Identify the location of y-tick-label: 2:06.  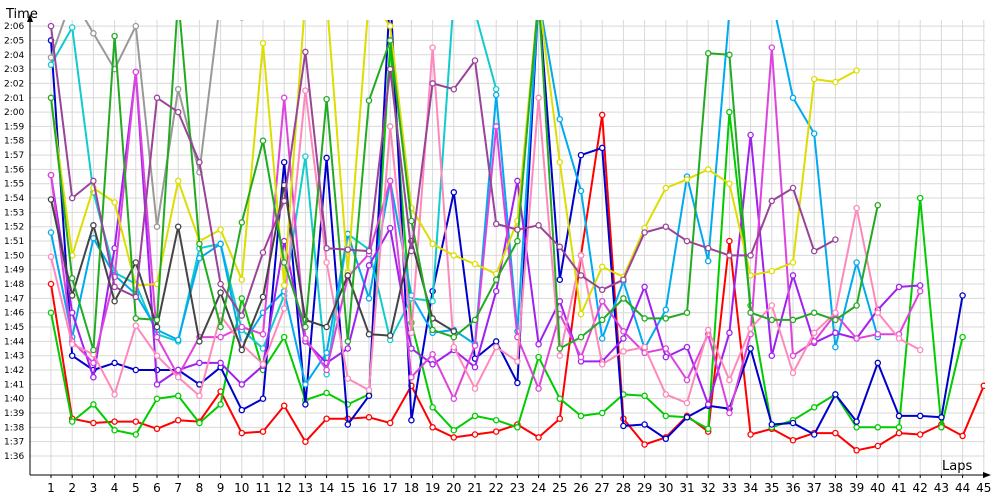
(14, 27).